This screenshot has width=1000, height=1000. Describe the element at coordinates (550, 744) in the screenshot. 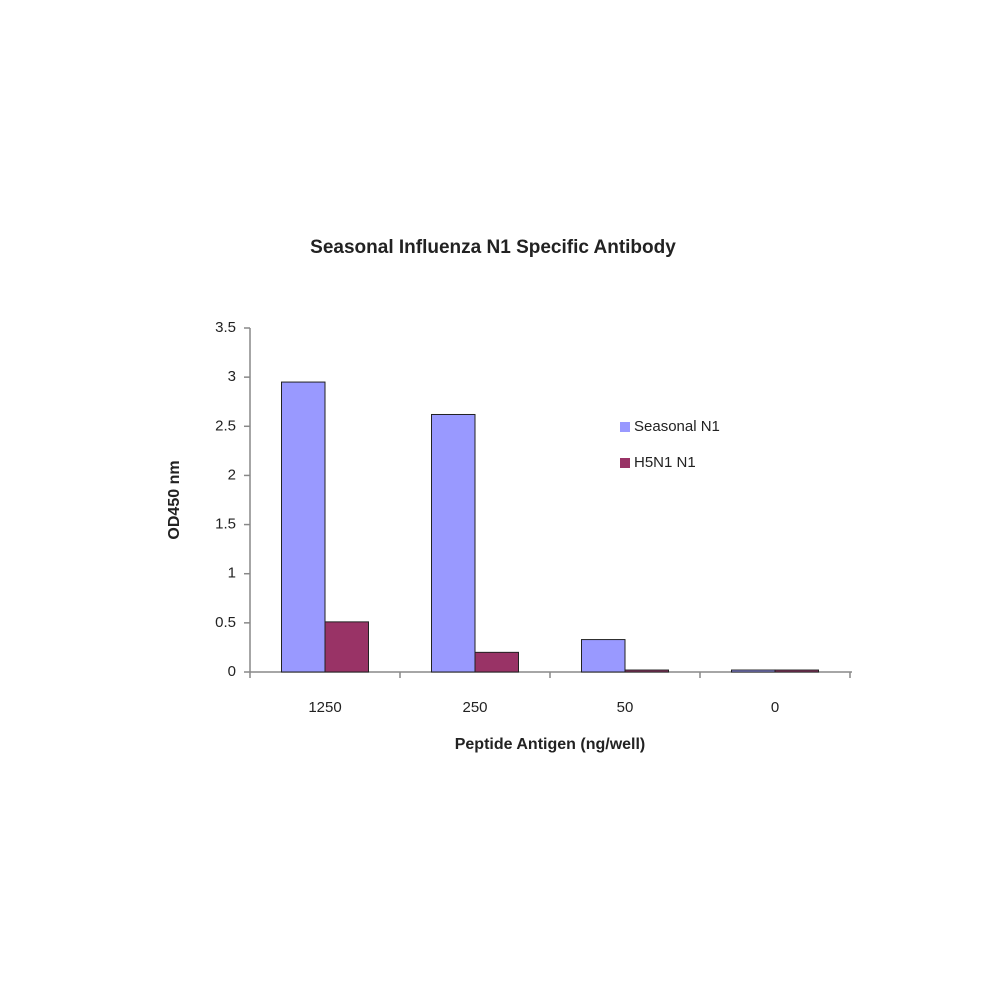

I see `x-axis-title: Peptide Antigen (ng/well)` at that location.